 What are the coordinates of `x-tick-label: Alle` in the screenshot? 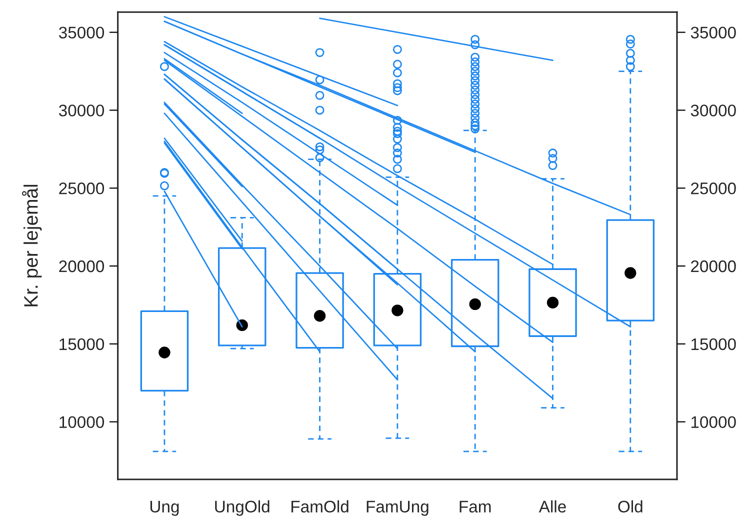 It's located at (552, 506).